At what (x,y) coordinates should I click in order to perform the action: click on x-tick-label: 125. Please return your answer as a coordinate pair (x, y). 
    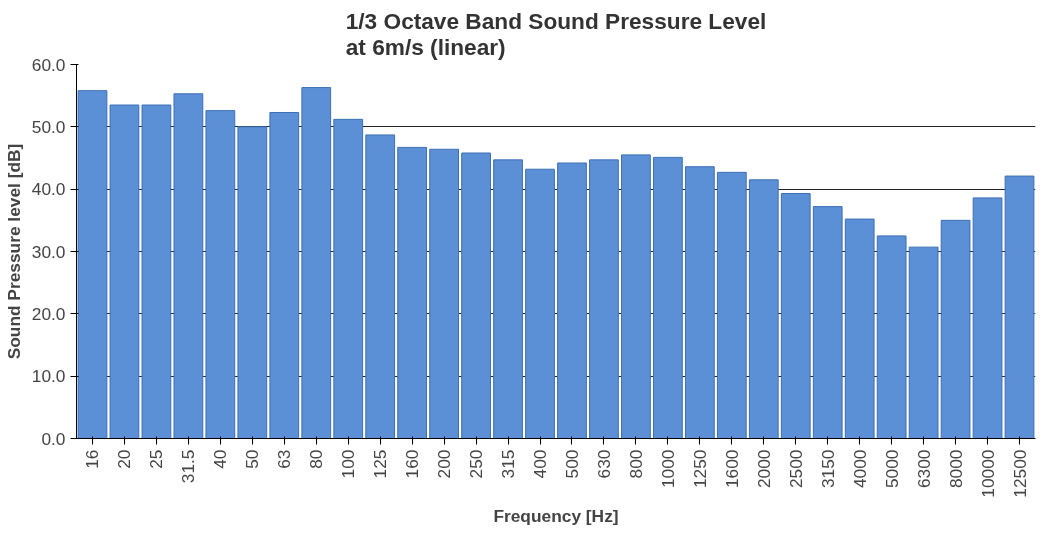
    Looking at the image, I should click on (380, 464).